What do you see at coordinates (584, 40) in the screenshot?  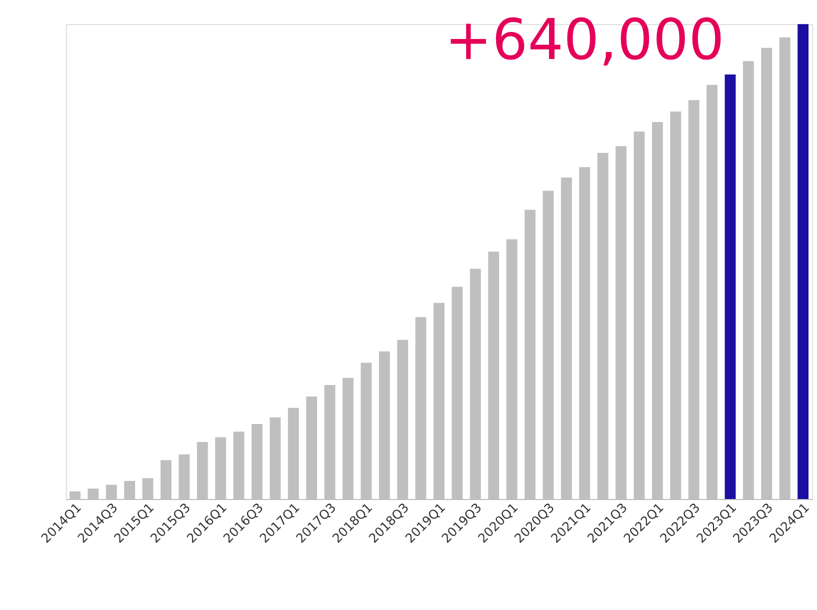 I see `annotation: +640,000` at bounding box center [584, 40].